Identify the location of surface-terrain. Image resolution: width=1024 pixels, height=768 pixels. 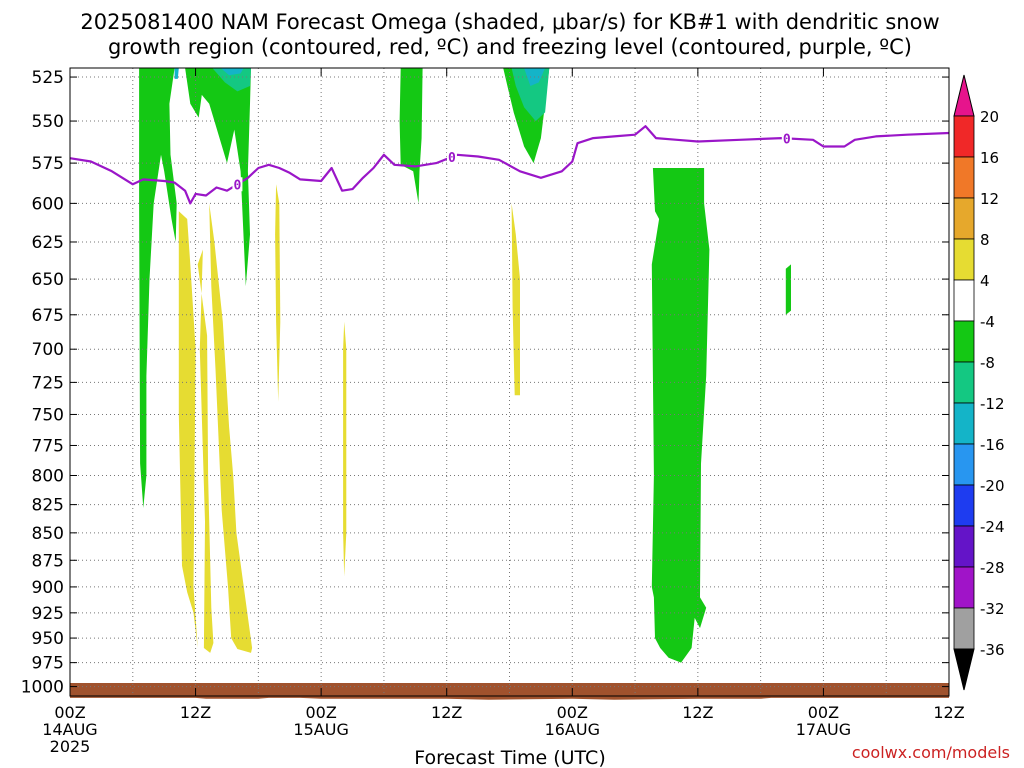
(509, 689).